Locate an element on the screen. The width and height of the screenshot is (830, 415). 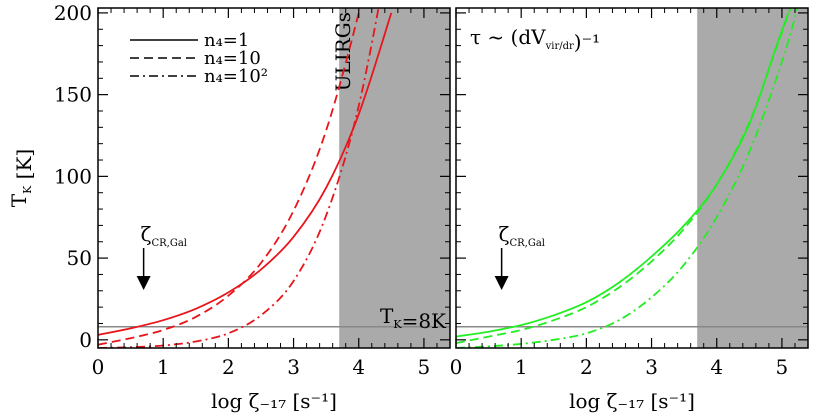
shaded-region-label: ULIRGs is located at coordinates (343, 51).